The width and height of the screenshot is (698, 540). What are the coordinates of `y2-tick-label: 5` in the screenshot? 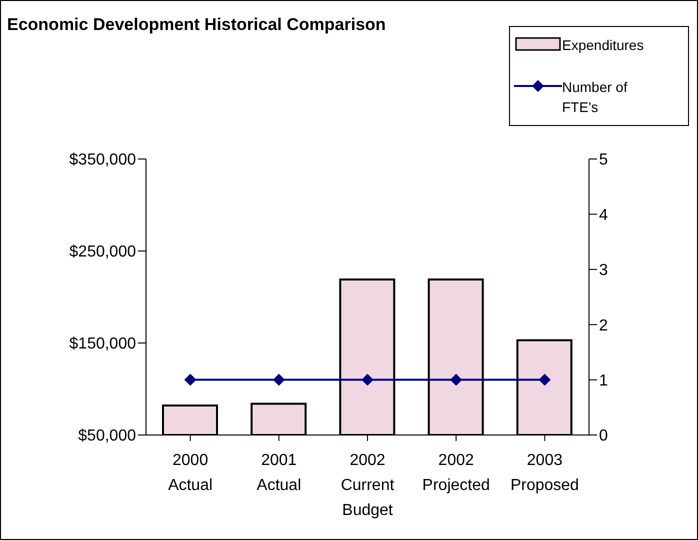 It's located at (603, 160).